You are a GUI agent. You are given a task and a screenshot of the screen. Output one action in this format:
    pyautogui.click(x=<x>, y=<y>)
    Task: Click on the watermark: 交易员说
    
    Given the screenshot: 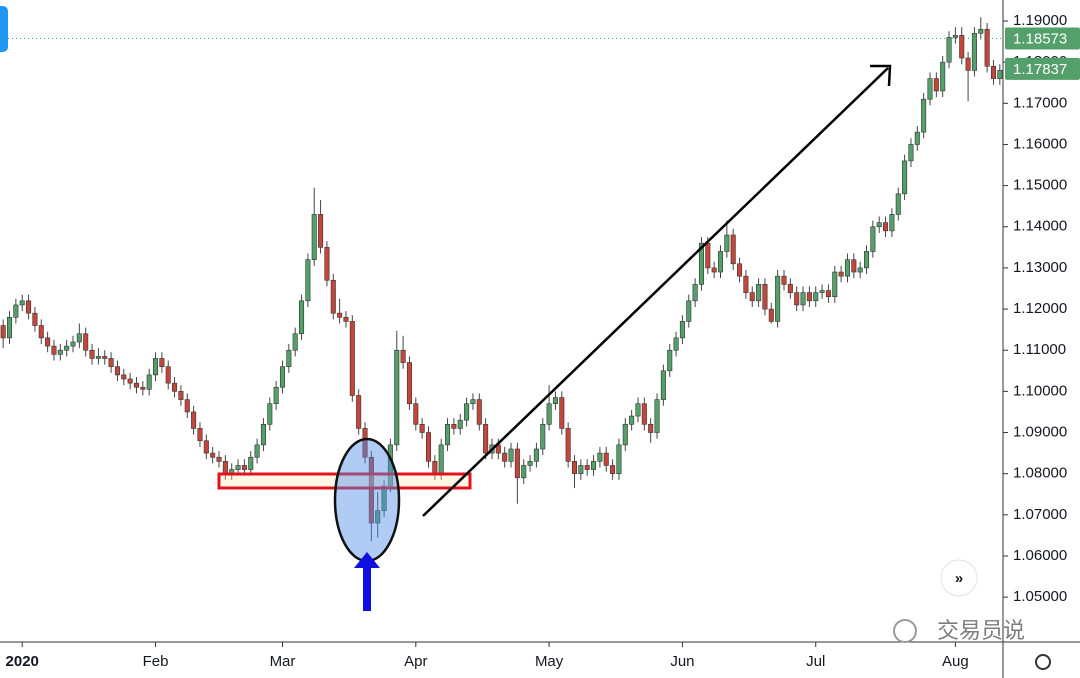 What is the action you would take?
    pyautogui.click(x=981, y=630)
    